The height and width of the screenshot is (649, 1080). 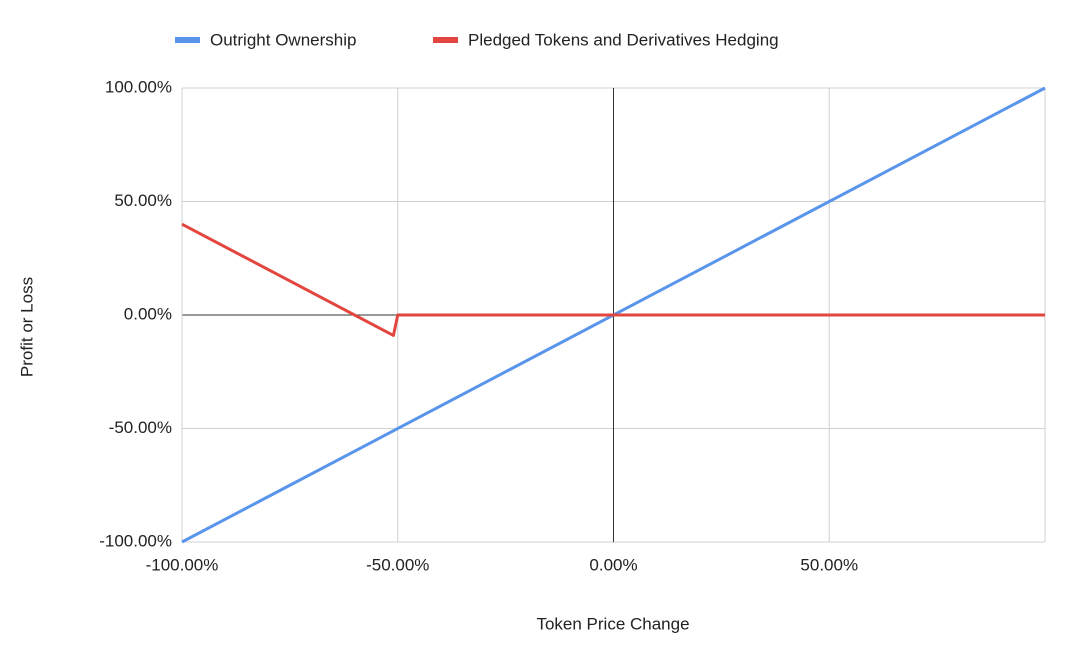 I want to click on x-axis-title: Token Price Change, so click(x=612, y=623).